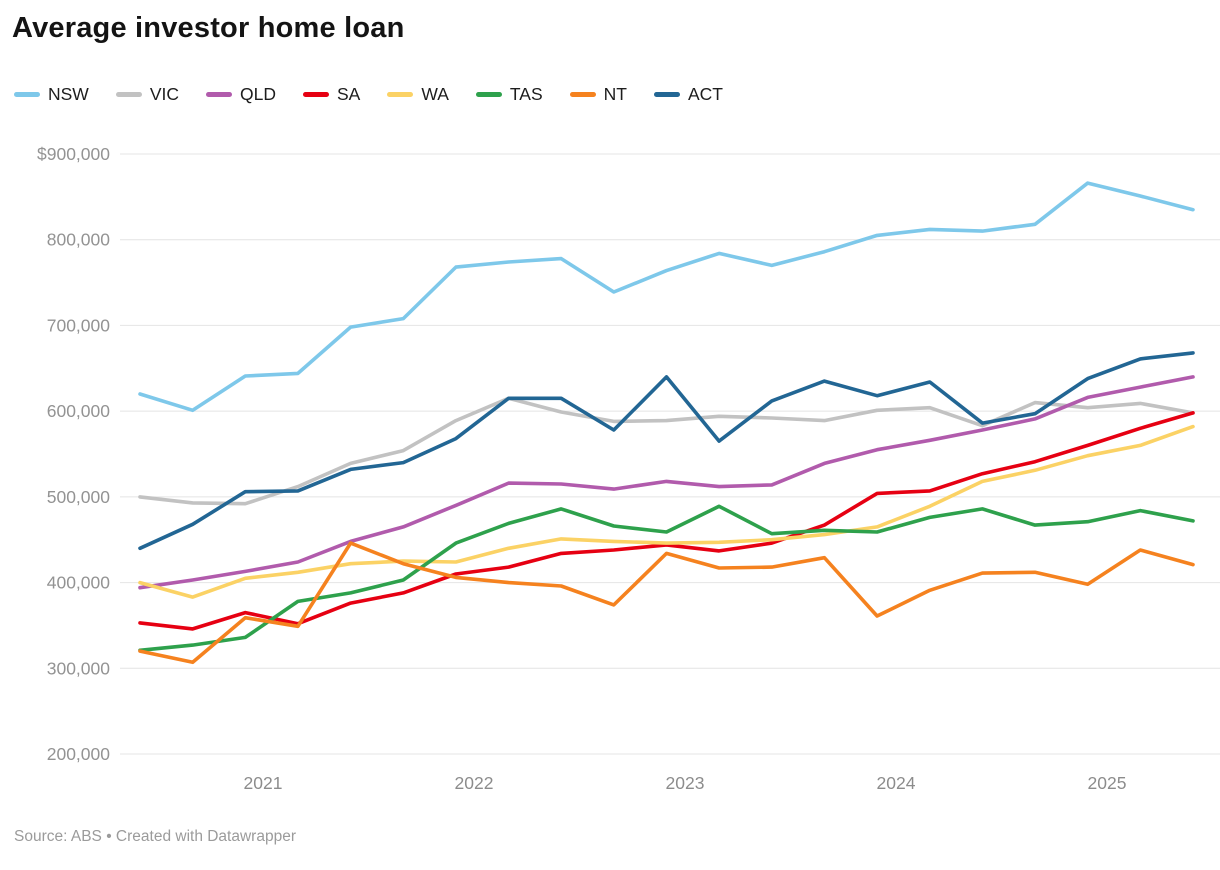  What do you see at coordinates (164, 94) in the screenshot?
I see `legend-label: VIC` at bounding box center [164, 94].